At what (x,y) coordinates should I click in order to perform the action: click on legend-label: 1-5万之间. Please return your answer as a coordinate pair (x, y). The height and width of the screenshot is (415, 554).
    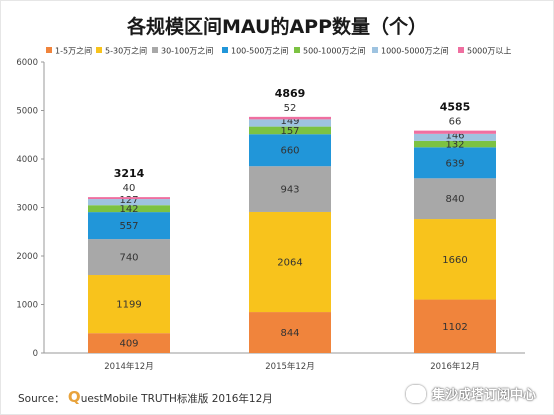
    Looking at the image, I should click on (73, 51).